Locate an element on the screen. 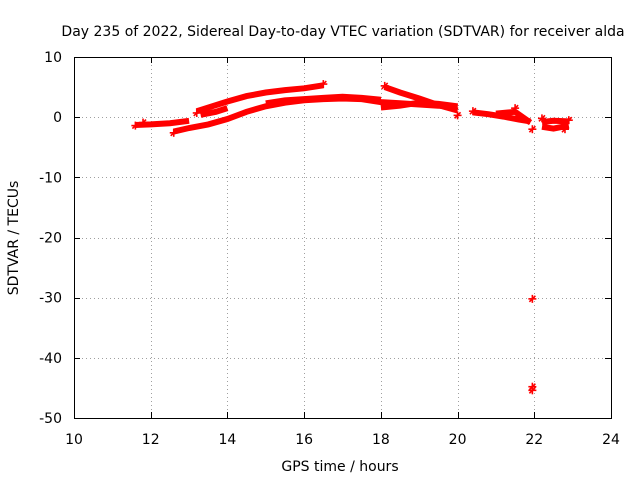  data-trace-track-e is located at coordinates (323, 100).